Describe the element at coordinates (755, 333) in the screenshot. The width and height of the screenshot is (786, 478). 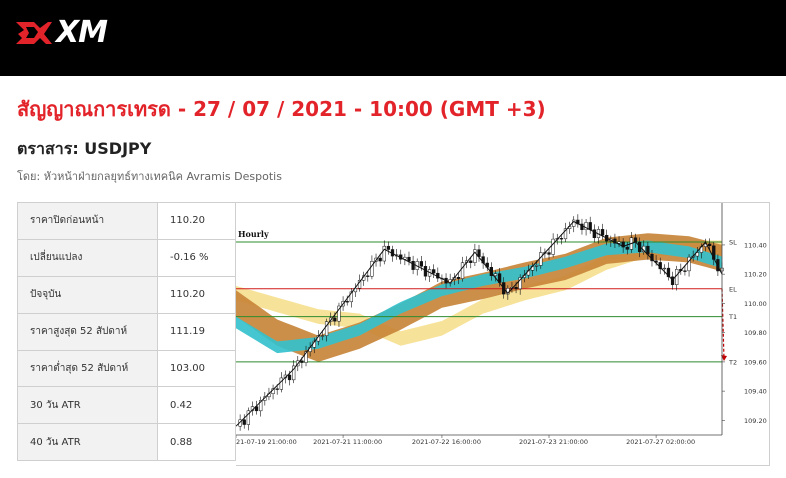
I see `y-tick-label: 109.80` at that location.